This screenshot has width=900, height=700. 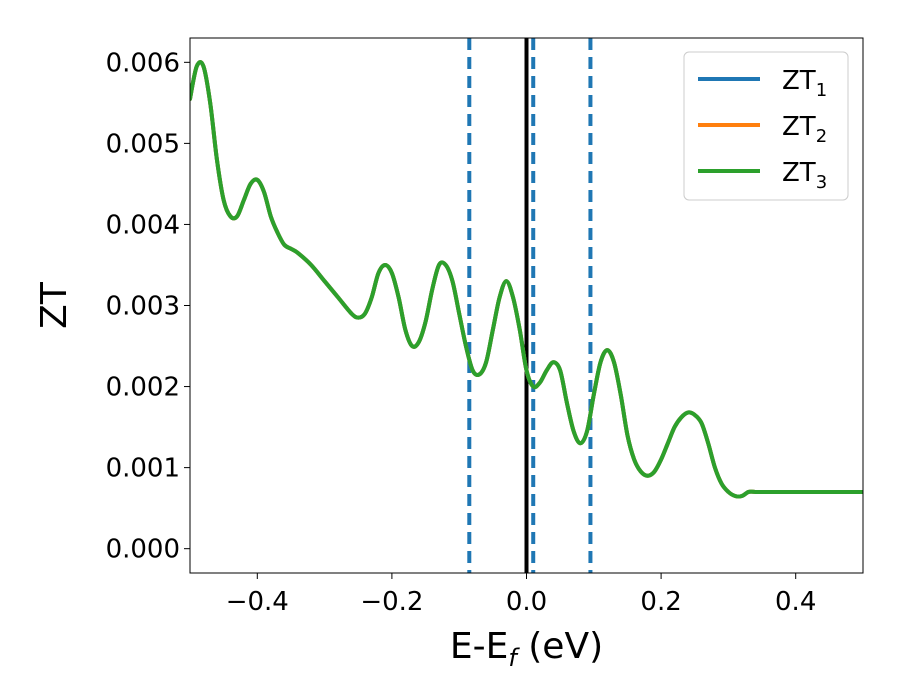 I want to click on x-tick-label: 0.2, so click(x=660, y=602).